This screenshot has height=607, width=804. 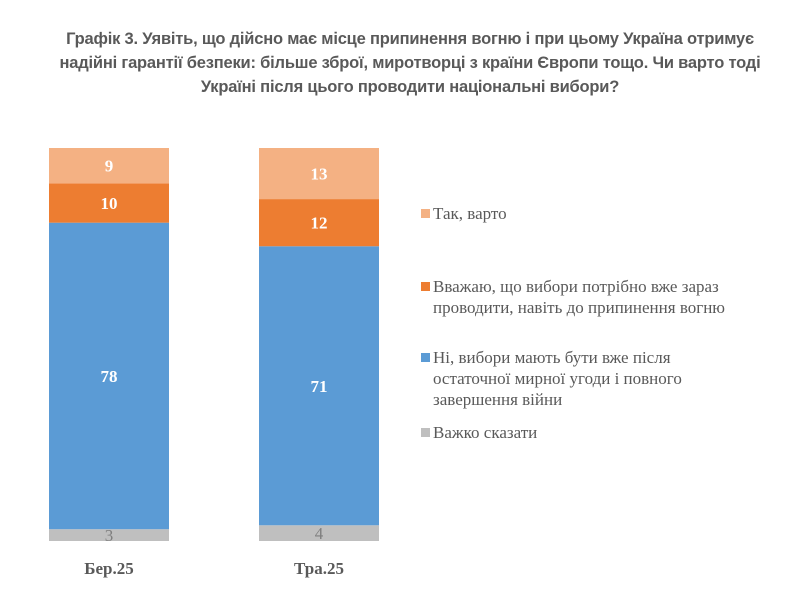 I want to click on data-label: 4, so click(x=319, y=533).